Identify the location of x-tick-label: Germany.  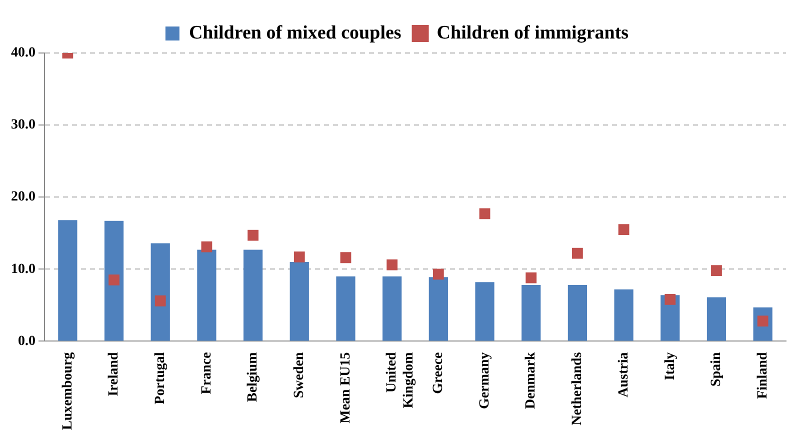
(484, 380).